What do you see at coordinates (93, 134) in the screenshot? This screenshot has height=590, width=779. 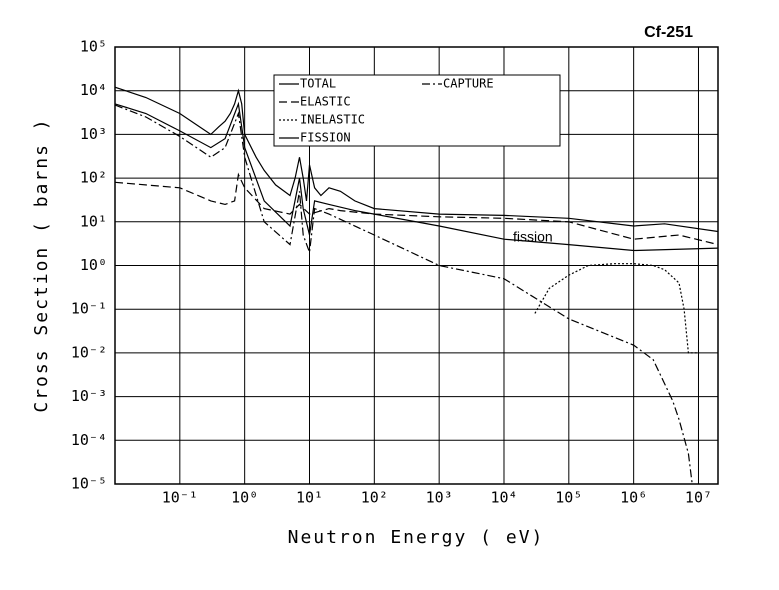 I see `y-tick-label: 10³` at bounding box center [93, 134].